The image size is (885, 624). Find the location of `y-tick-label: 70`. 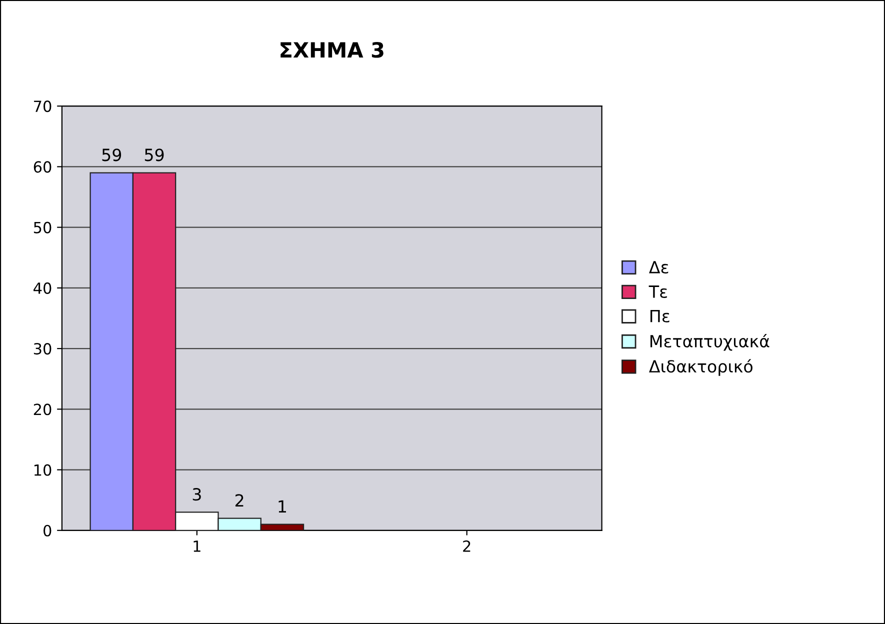

y-tick-label: 70 is located at coordinates (43, 106).